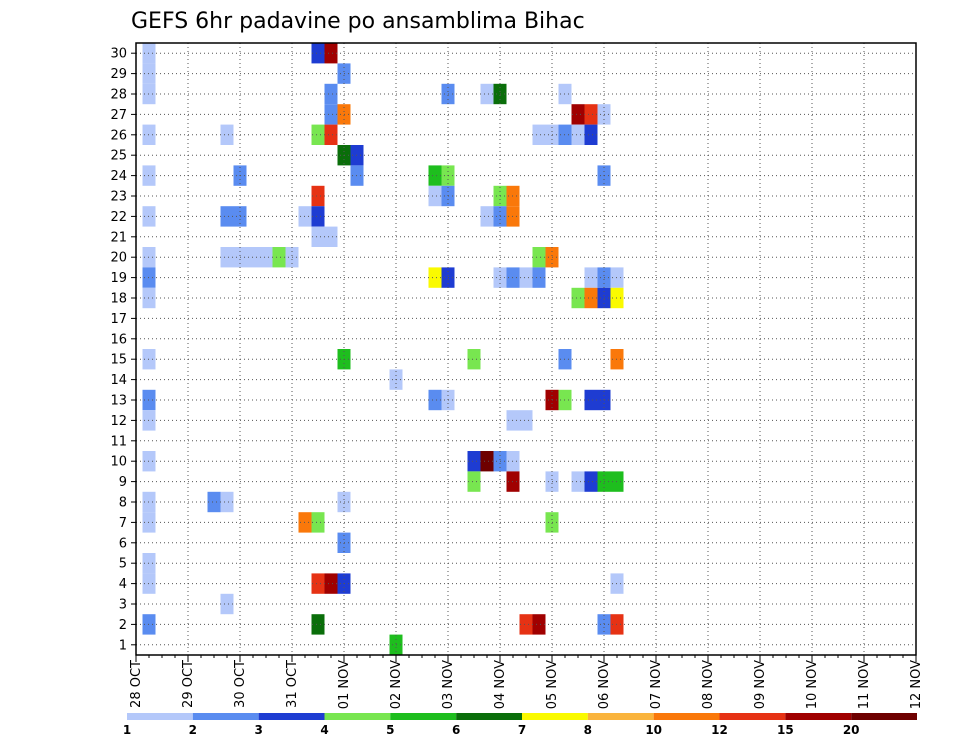 This screenshot has height=742, width=960. Describe the element at coordinates (127, 730) in the screenshot. I see `legend-label: 1` at that location.